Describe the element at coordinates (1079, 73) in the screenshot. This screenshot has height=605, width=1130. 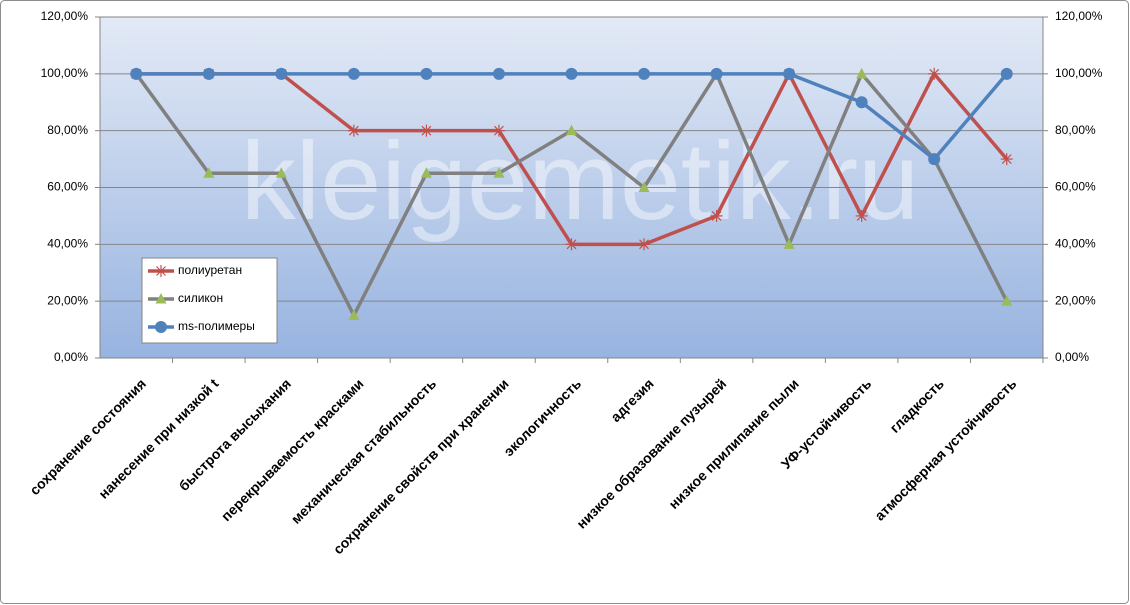
I see `y2-tick-label: 100,00%` at that location.